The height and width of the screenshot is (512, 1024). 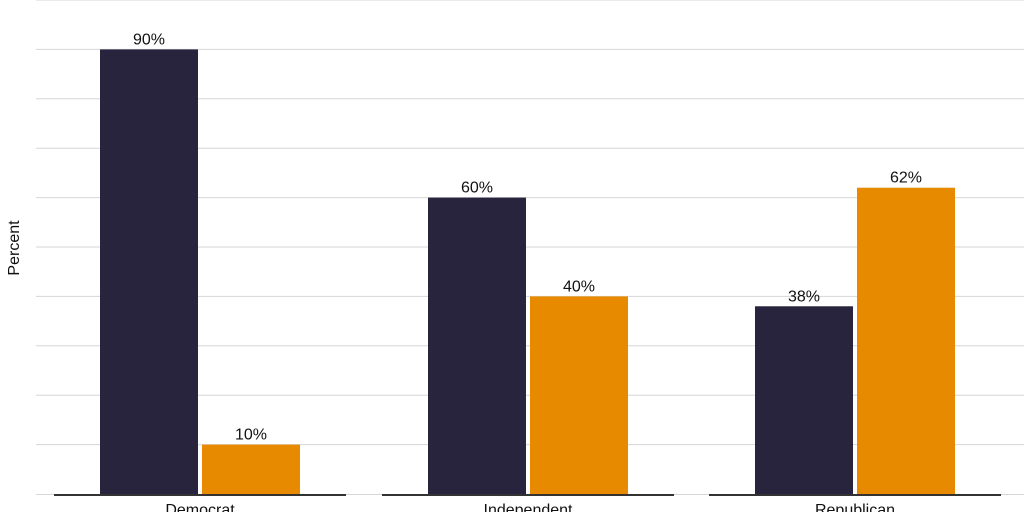 I want to click on category-label: Republican, so click(x=855, y=507).